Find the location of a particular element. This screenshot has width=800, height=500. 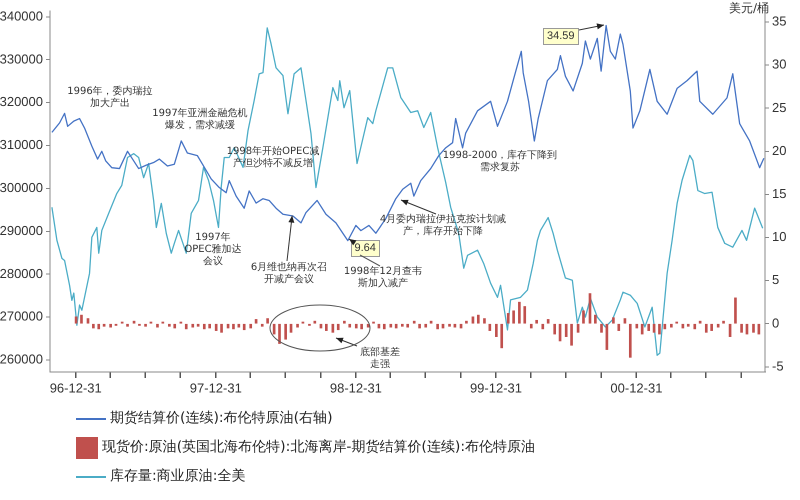

y-tick-label: 310000 is located at coordinates (21, 144).